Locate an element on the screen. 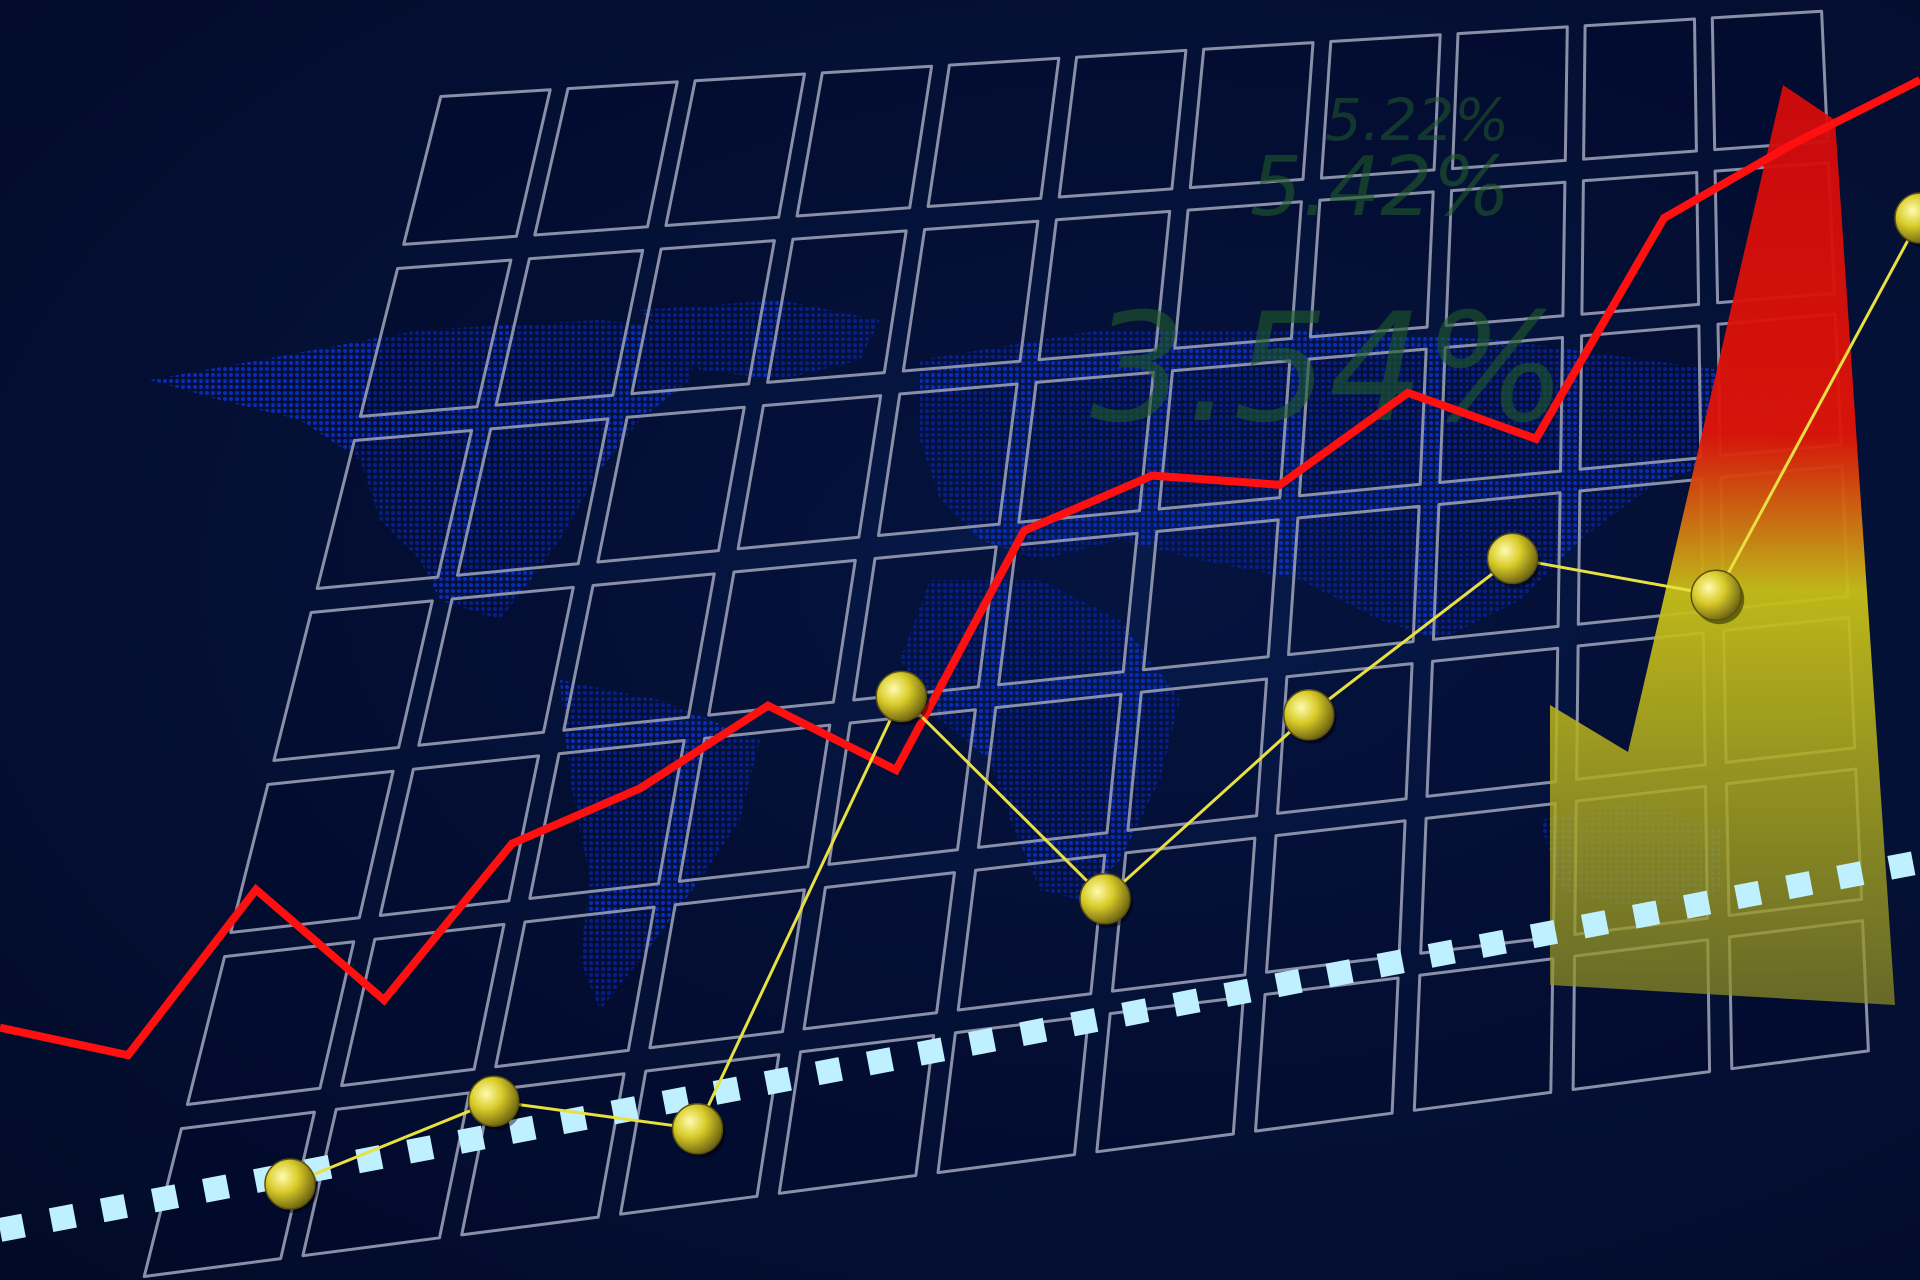 This screenshot has height=1280, width=1920. europe-asia-shape is located at coordinates (1370, 485).